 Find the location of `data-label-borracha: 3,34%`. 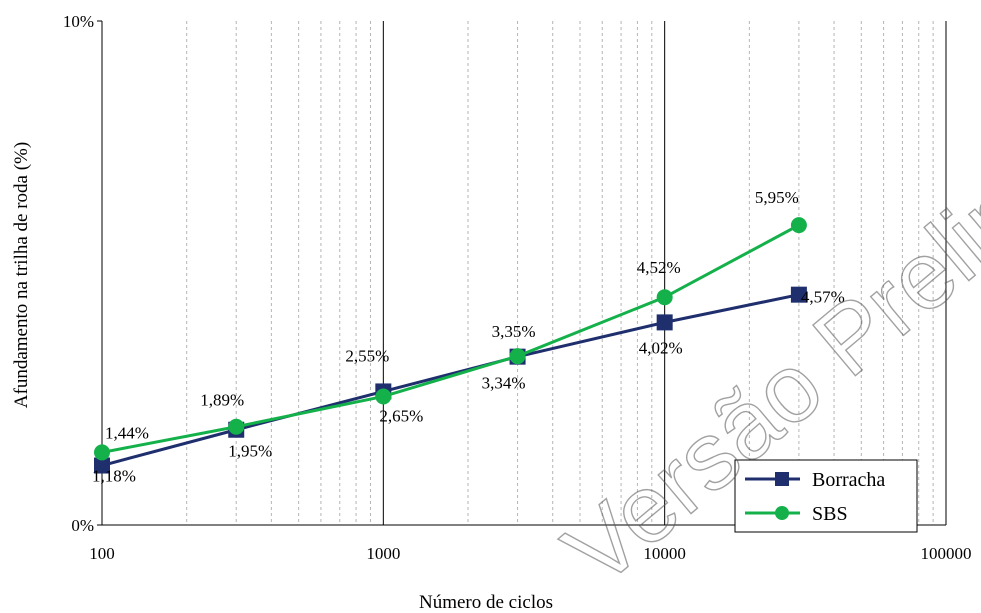

data-label-borracha: 3,34% is located at coordinates (504, 383).